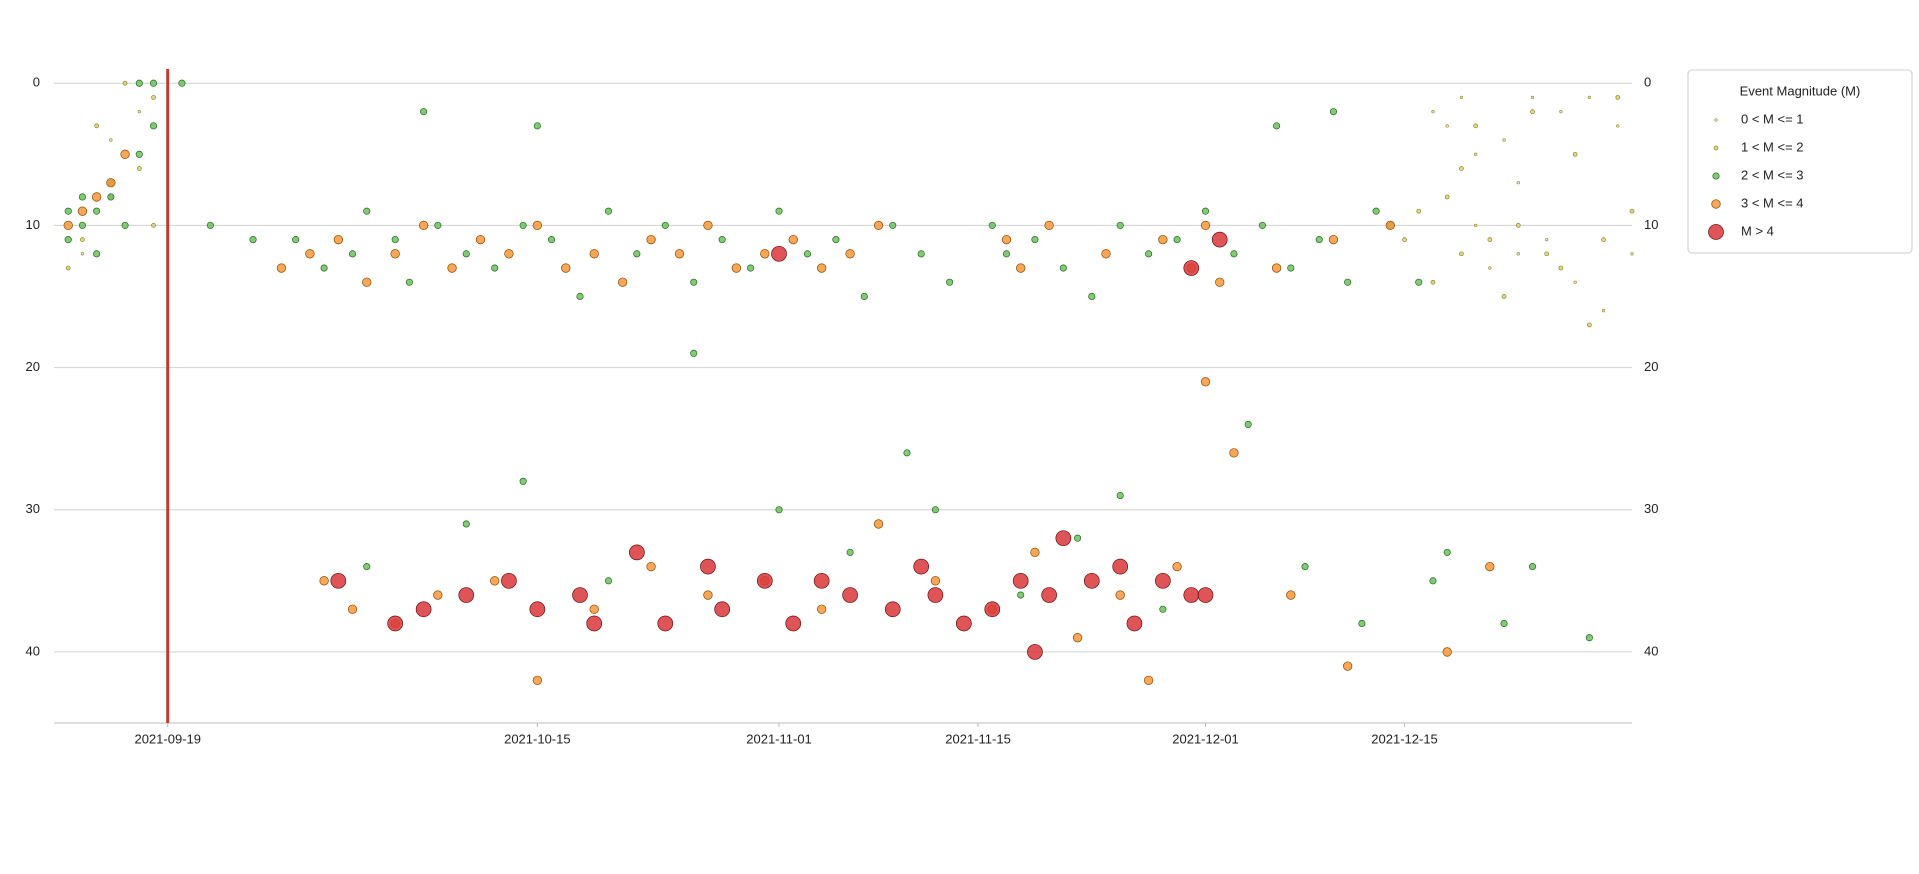 This screenshot has width=1919, height=874. What do you see at coordinates (33, 366) in the screenshot?
I see `y-tick-label: 20` at bounding box center [33, 366].